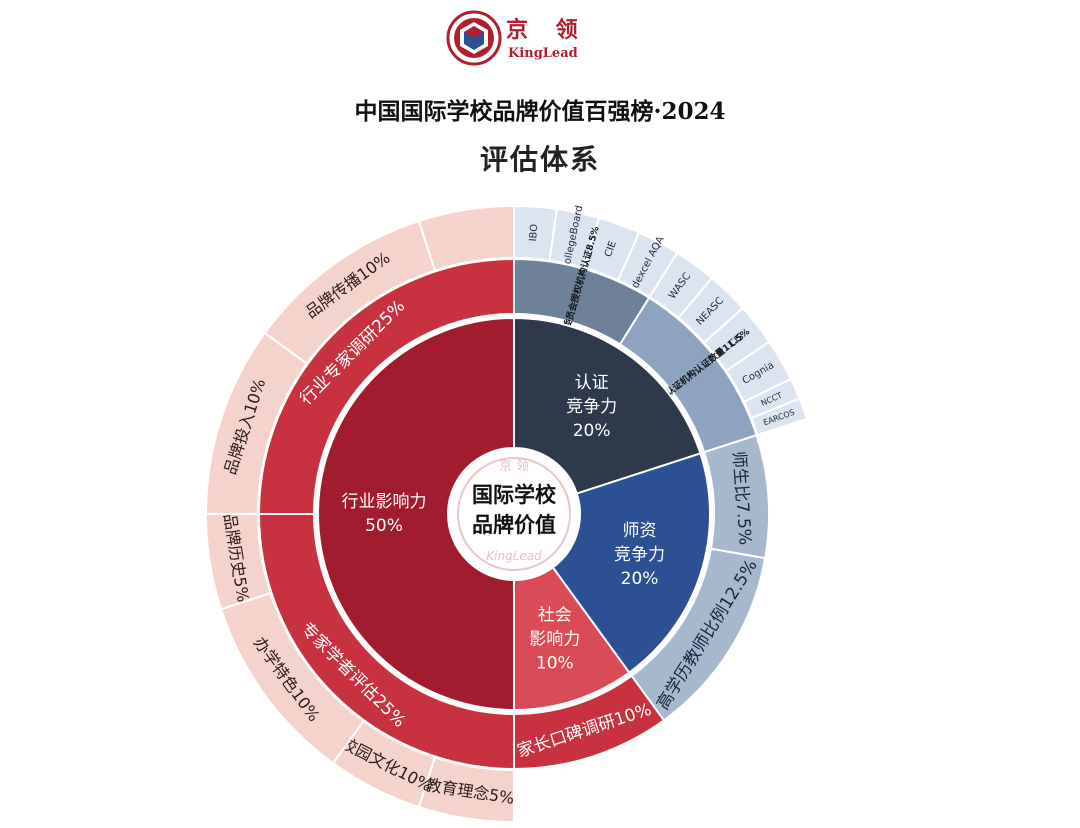 This screenshot has height=828, width=1080. Describe the element at coordinates (640, 531) in the screenshot. I see `inner-segment-label: 师资` at that location.